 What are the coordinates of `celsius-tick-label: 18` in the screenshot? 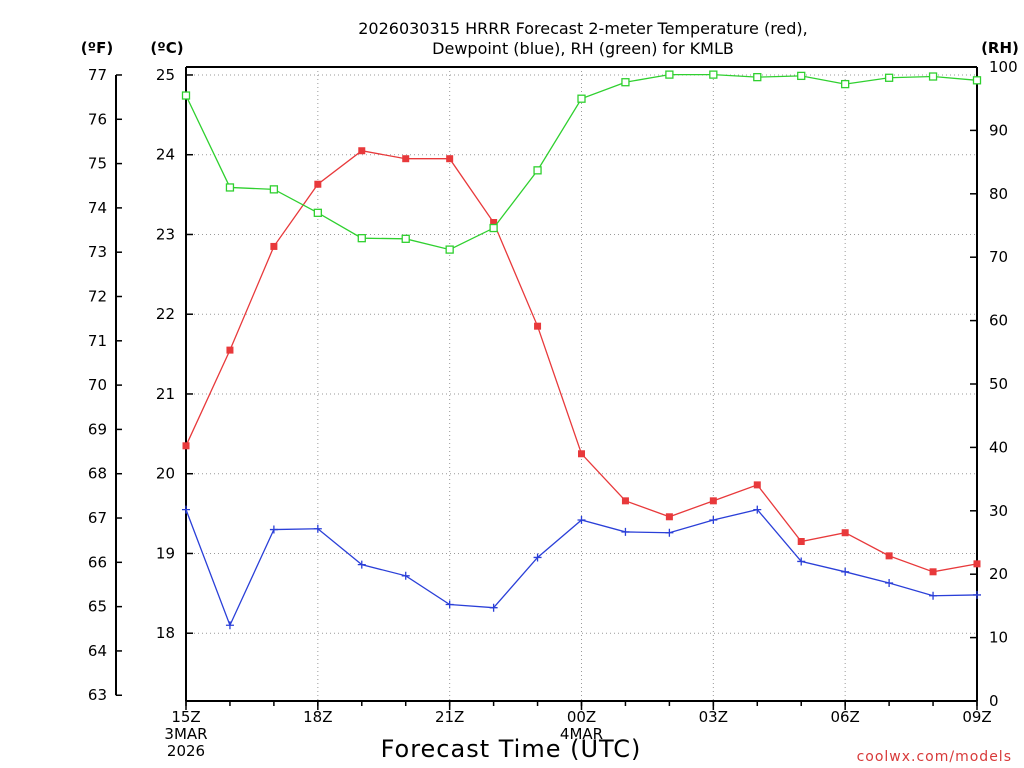 It's located at (165, 633).